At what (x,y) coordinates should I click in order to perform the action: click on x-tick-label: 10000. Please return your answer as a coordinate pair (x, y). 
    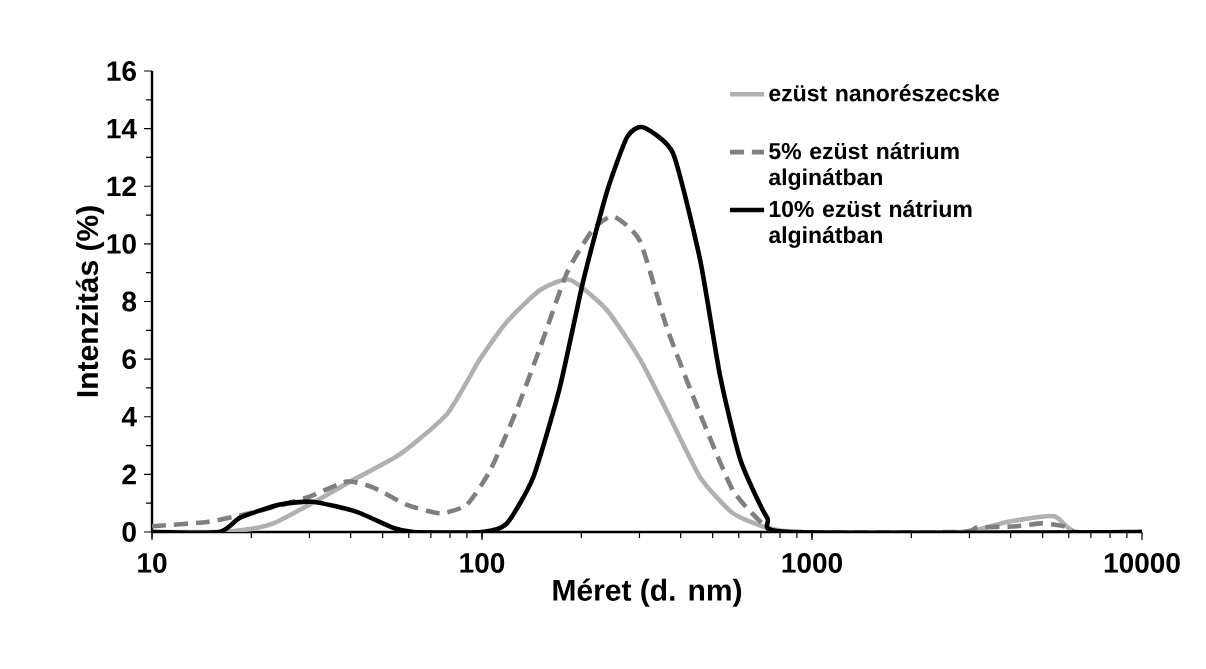
    Looking at the image, I should click on (1142, 563).